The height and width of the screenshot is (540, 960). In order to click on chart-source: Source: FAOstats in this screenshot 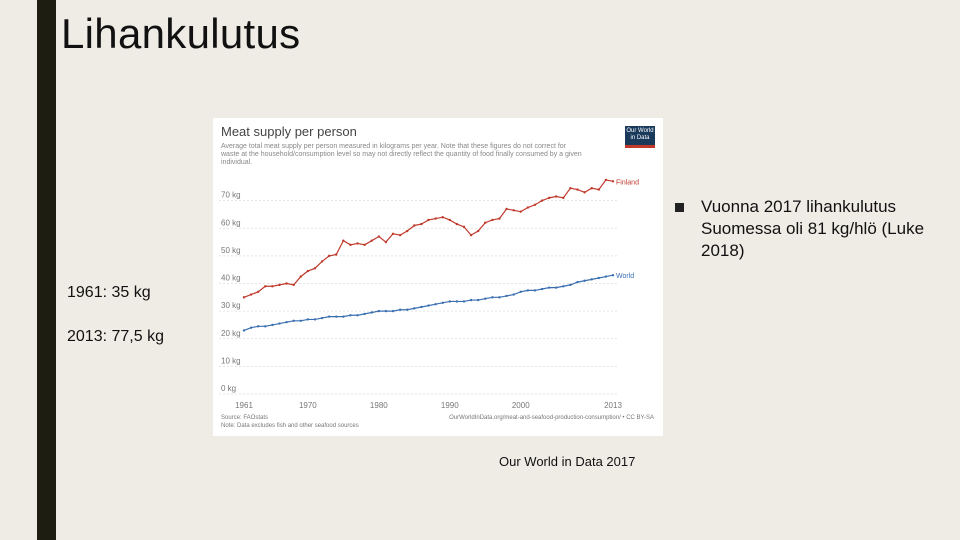, I will do `click(244, 418)`.